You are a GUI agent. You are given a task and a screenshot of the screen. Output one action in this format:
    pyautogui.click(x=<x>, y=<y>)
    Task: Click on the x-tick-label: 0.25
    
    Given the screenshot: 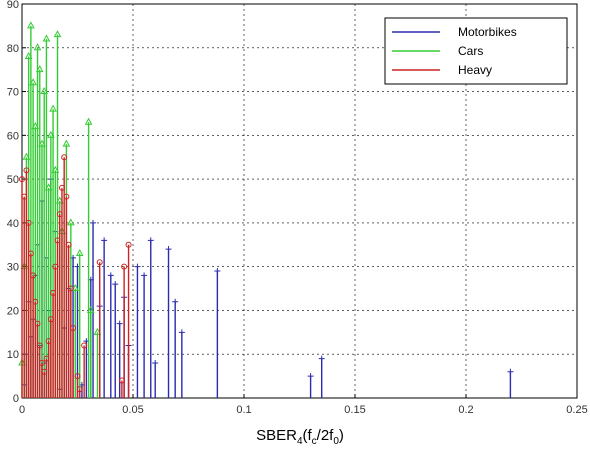 What is the action you would take?
    pyautogui.click(x=576, y=410)
    